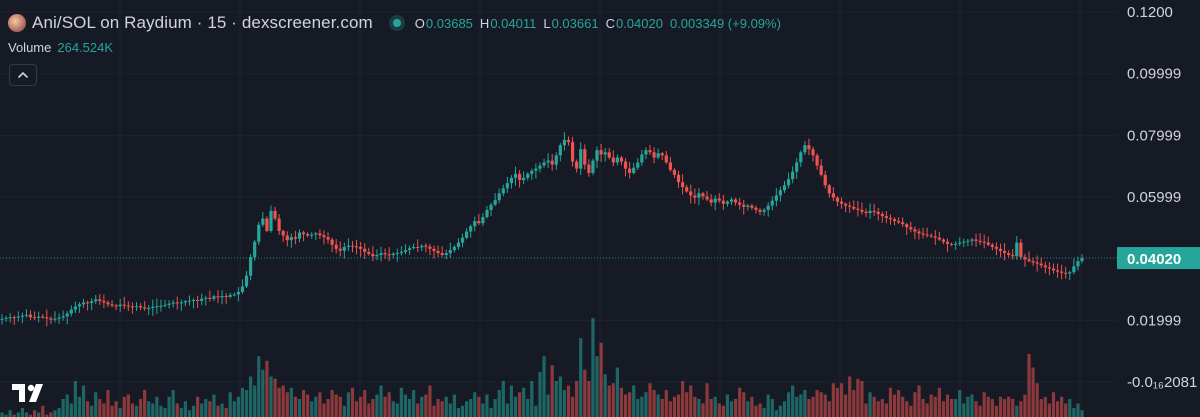  Describe the element at coordinates (30, 393) in the screenshot. I see `tradingview-logo-icon` at that location.